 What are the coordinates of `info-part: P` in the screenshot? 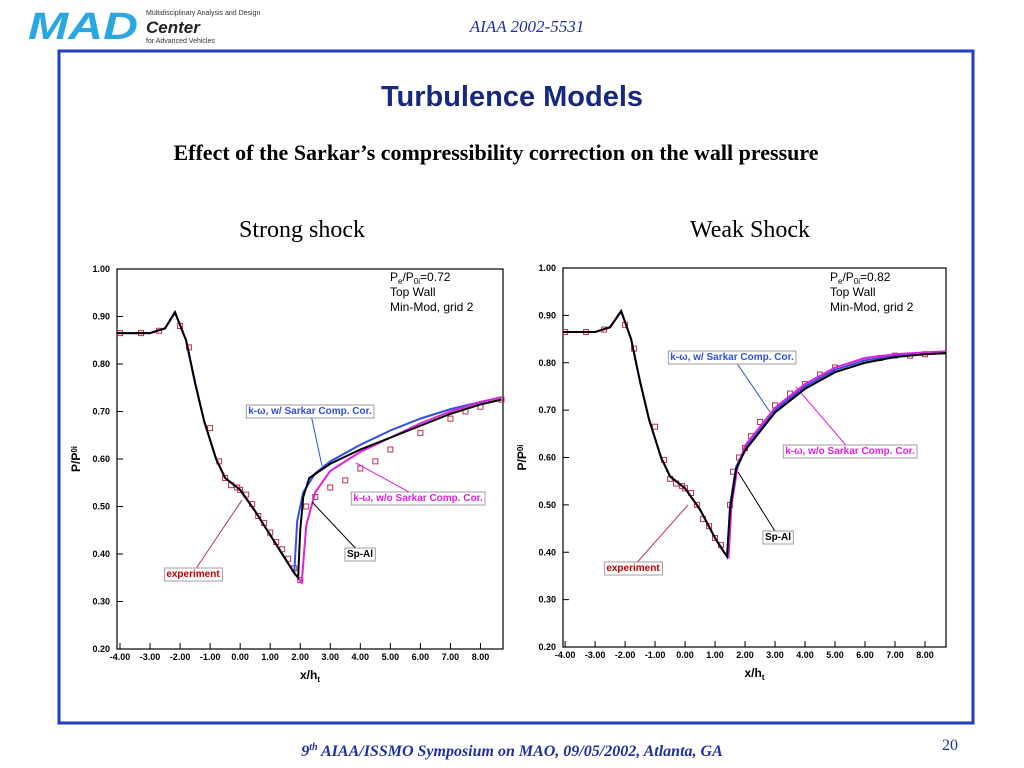 It's located at (834, 277).